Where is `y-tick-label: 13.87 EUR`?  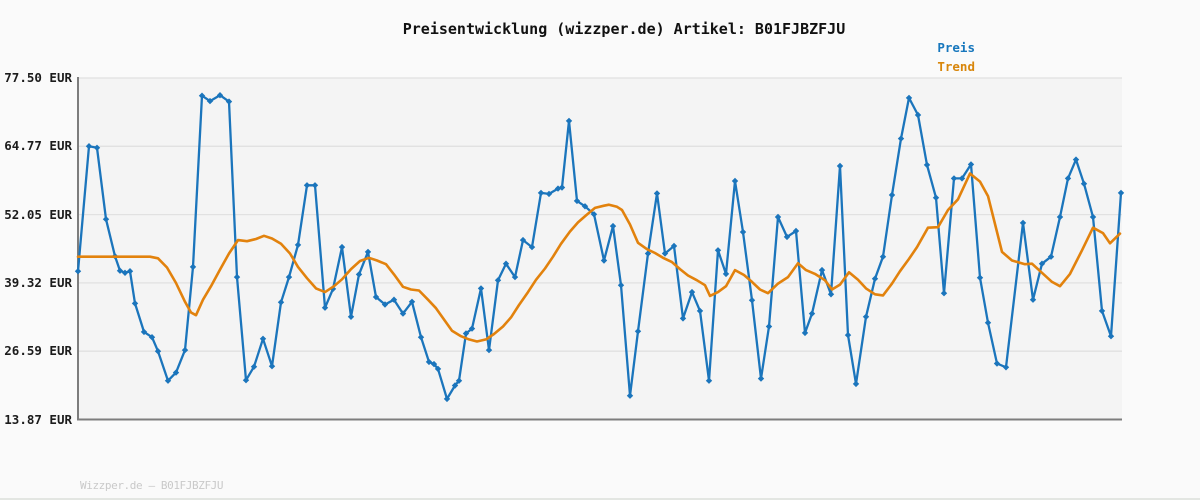 y-tick-label: 13.87 EUR is located at coordinates (38, 419).